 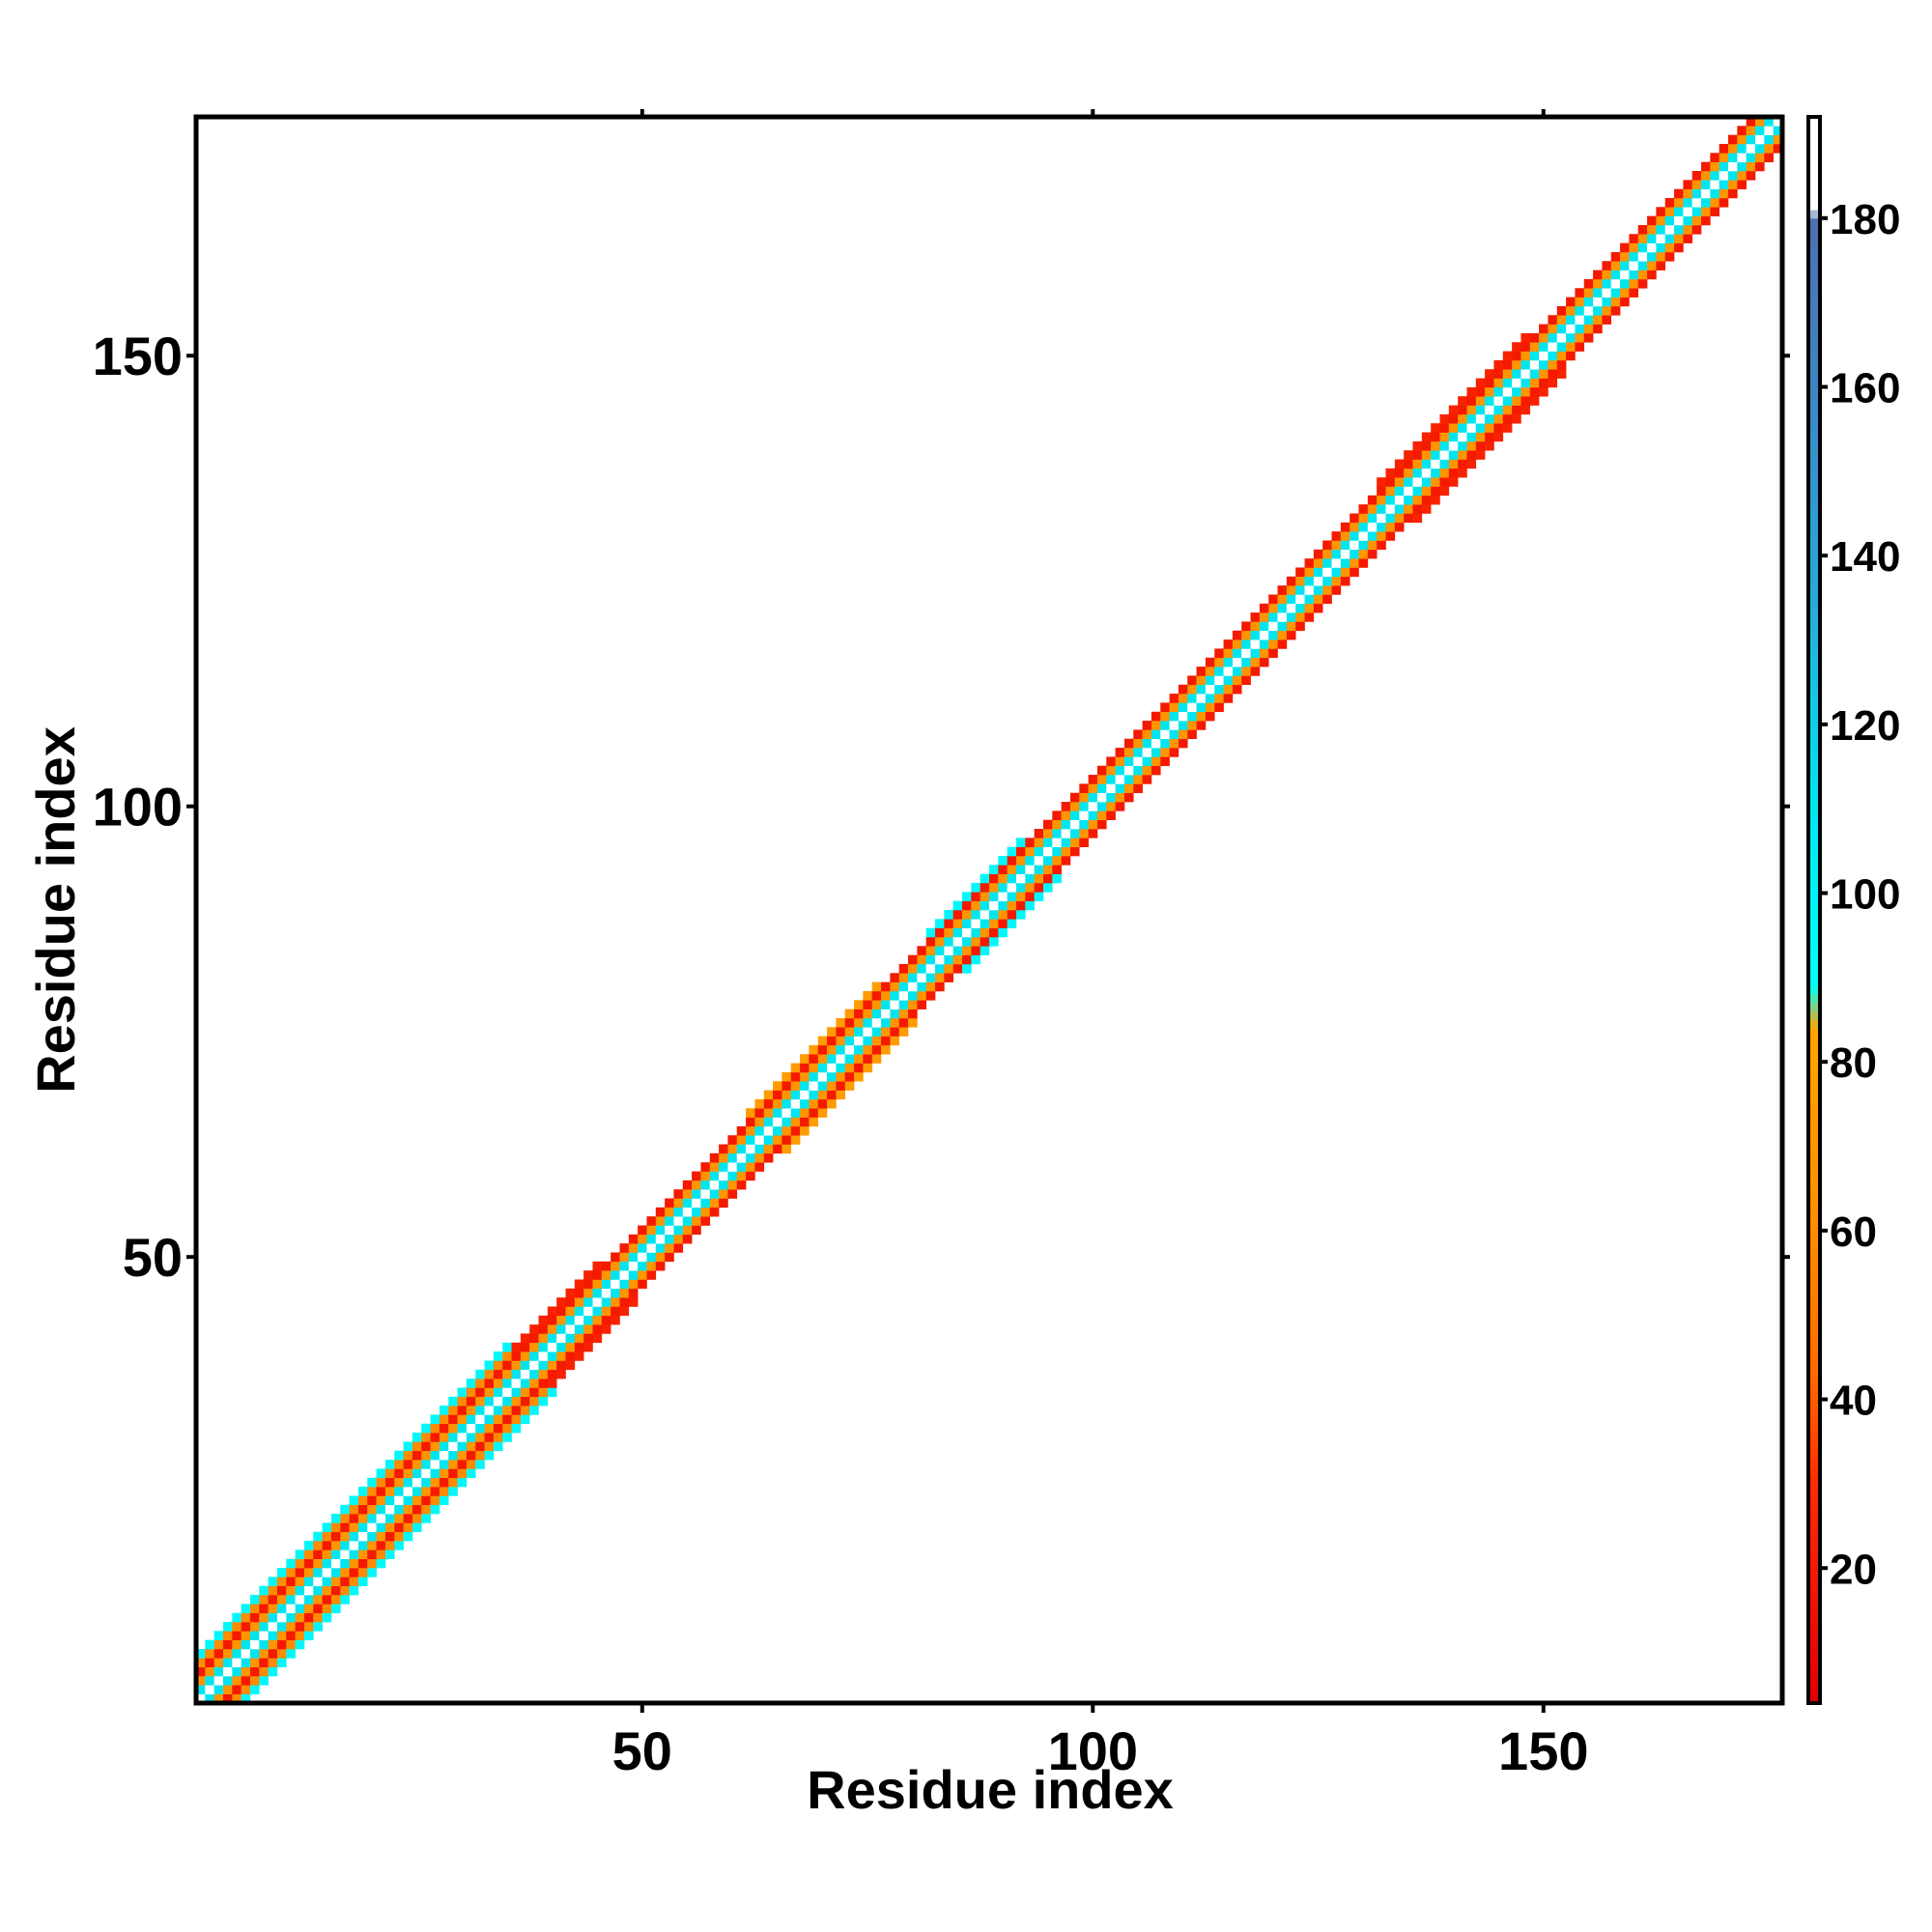 I want to click on x-tick-label: 50, so click(x=642, y=1750).